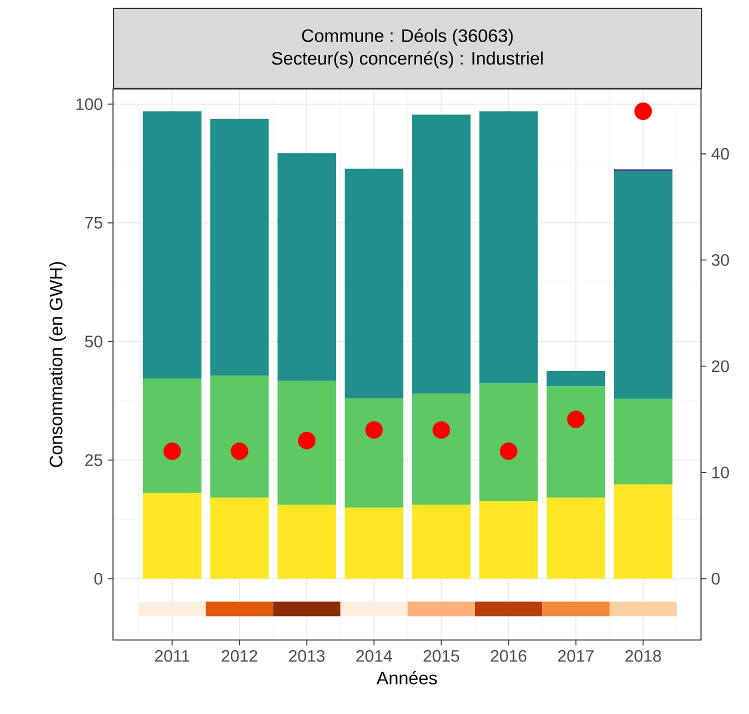 The image size is (749, 714). What do you see at coordinates (406, 677) in the screenshot?
I see `x-axis-title: Années` at bounding box center [406, 677].